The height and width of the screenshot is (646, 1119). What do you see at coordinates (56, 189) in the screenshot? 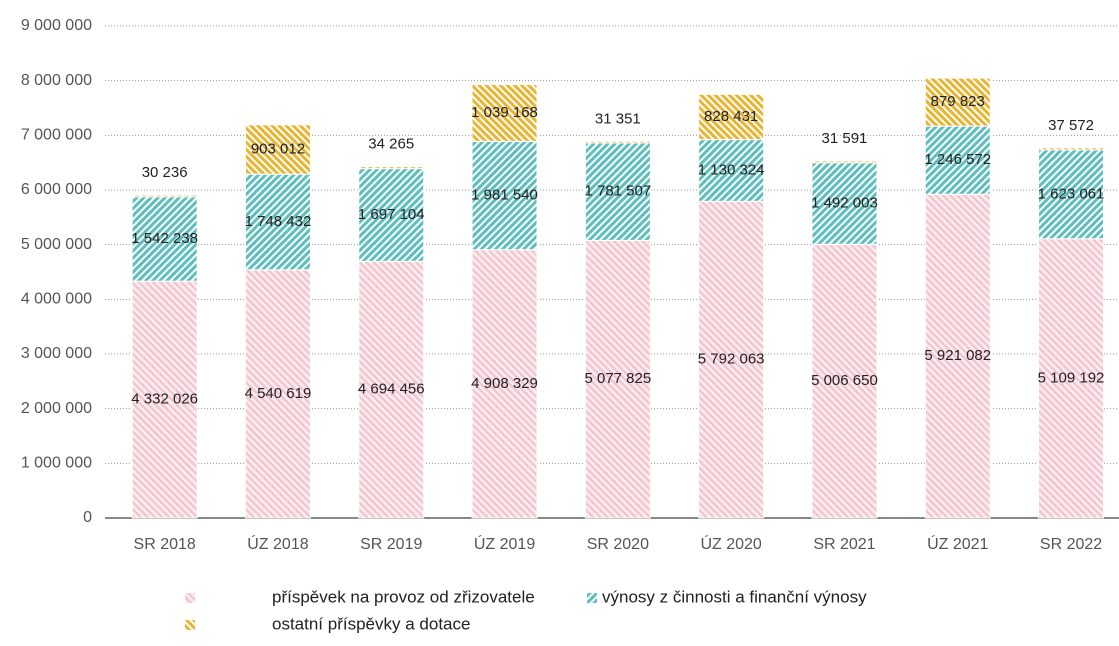
I see `y-tick-label: 6 000 000` at bounding box center [56, 189].